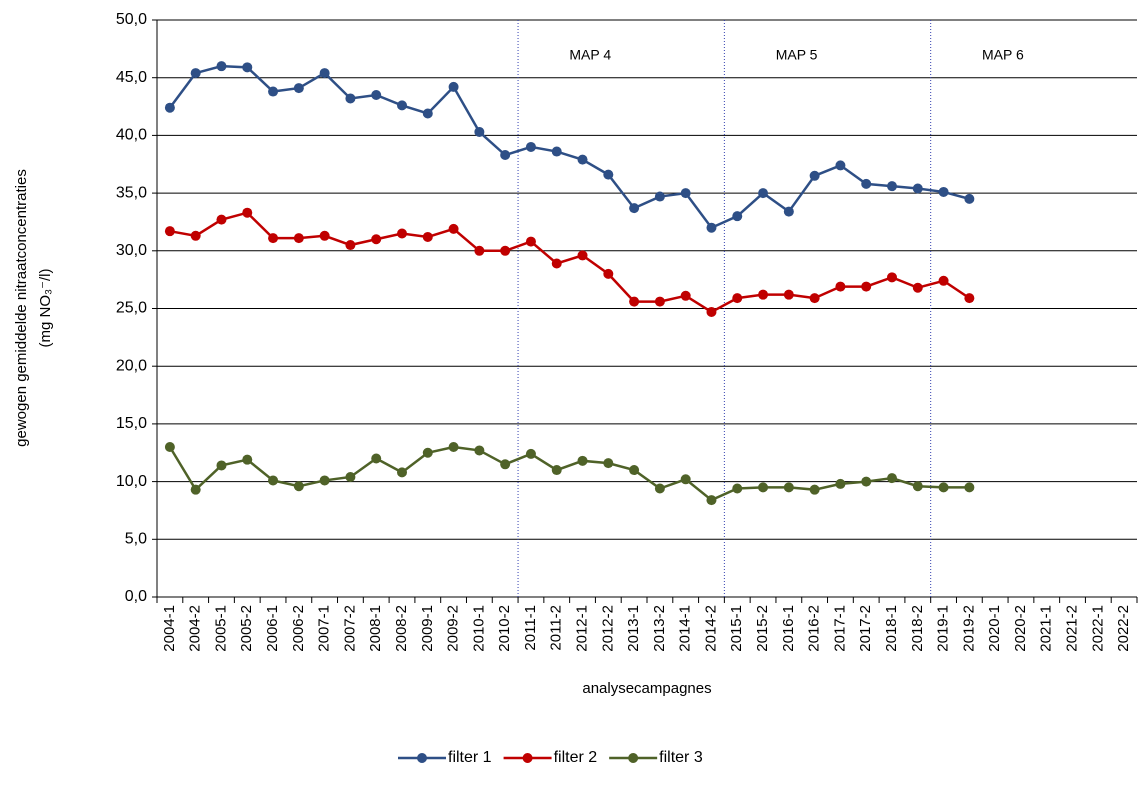 The width and height of the screenshot is (1139, 794). Describe the element at coordinates (45, 307) in the screenshot. I see `y-axis-title: (mg NO₃⁻/l)` at that location.